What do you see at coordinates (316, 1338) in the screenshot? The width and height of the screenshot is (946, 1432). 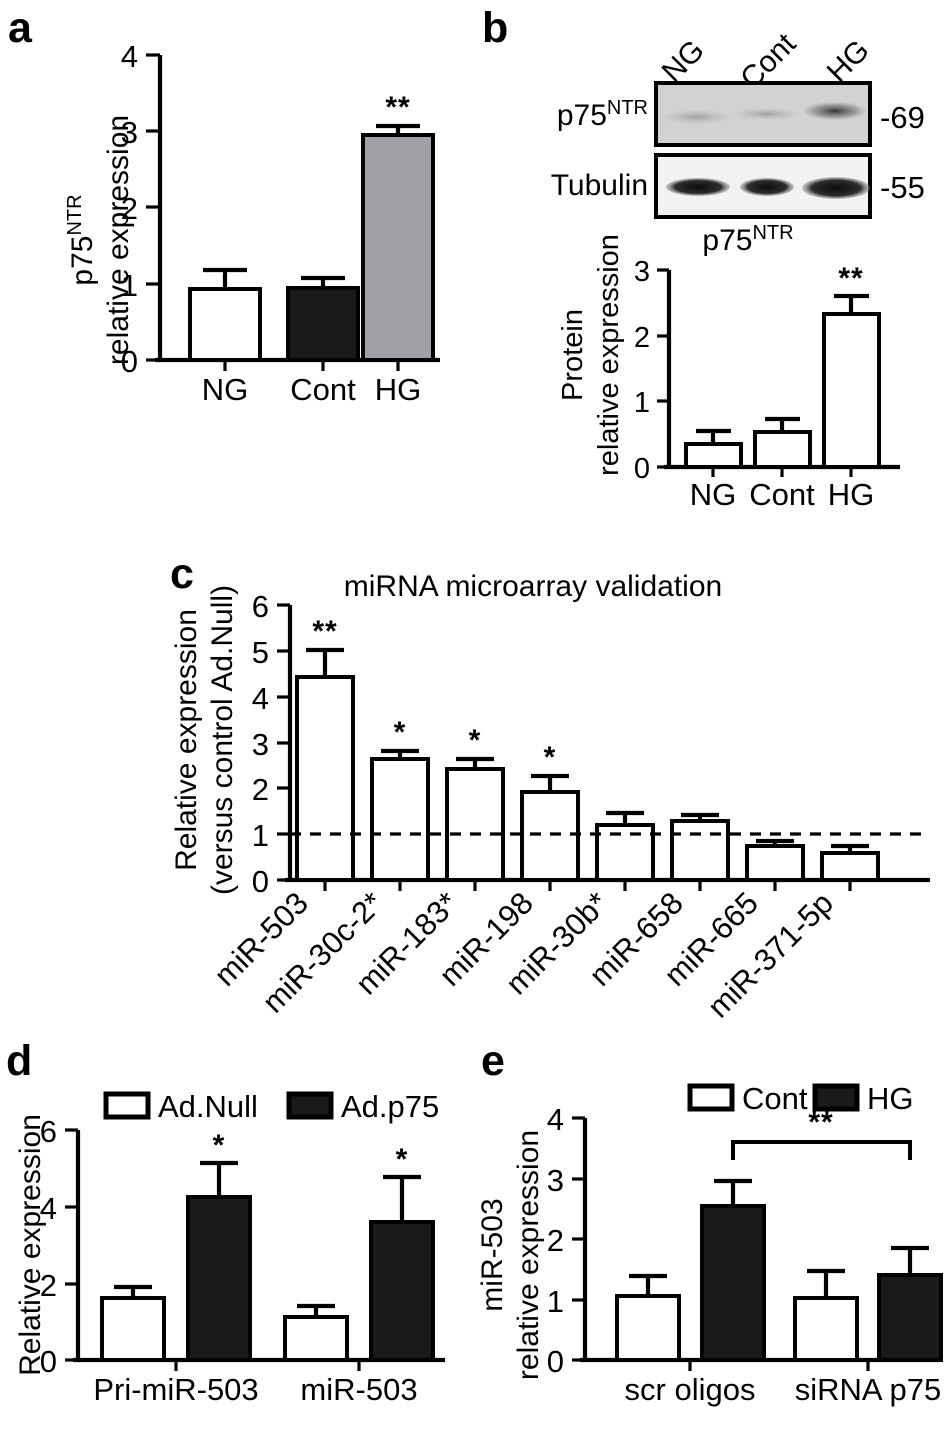 I see `panel-d-bar-g1-AdNull` at bounding box center [316, 1338].